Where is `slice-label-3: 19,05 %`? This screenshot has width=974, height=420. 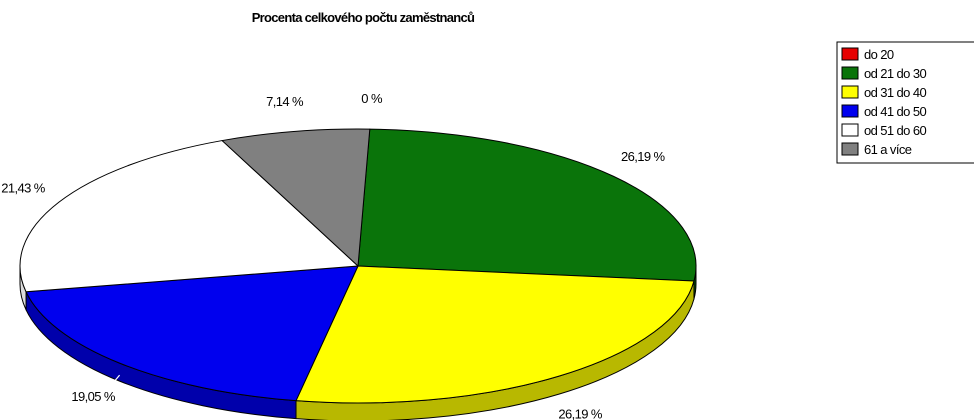
slice-label-3: 19,05 % is located at coordinates (93, 396).